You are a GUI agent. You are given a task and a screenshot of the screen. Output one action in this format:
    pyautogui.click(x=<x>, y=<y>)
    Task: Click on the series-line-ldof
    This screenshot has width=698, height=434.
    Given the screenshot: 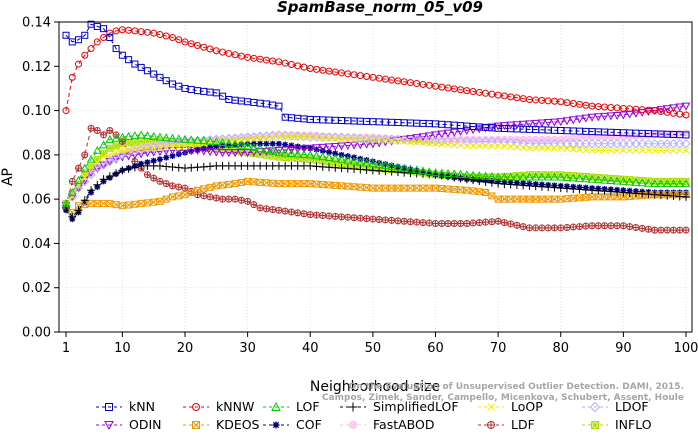 What is the action you would take?
    pyautogui.click(x=375, y=170)
    